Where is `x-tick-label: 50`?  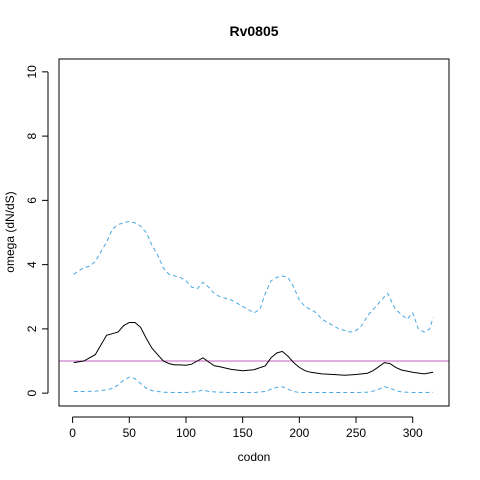
x-tick-label: 50 is located at coordinates (130, 433).